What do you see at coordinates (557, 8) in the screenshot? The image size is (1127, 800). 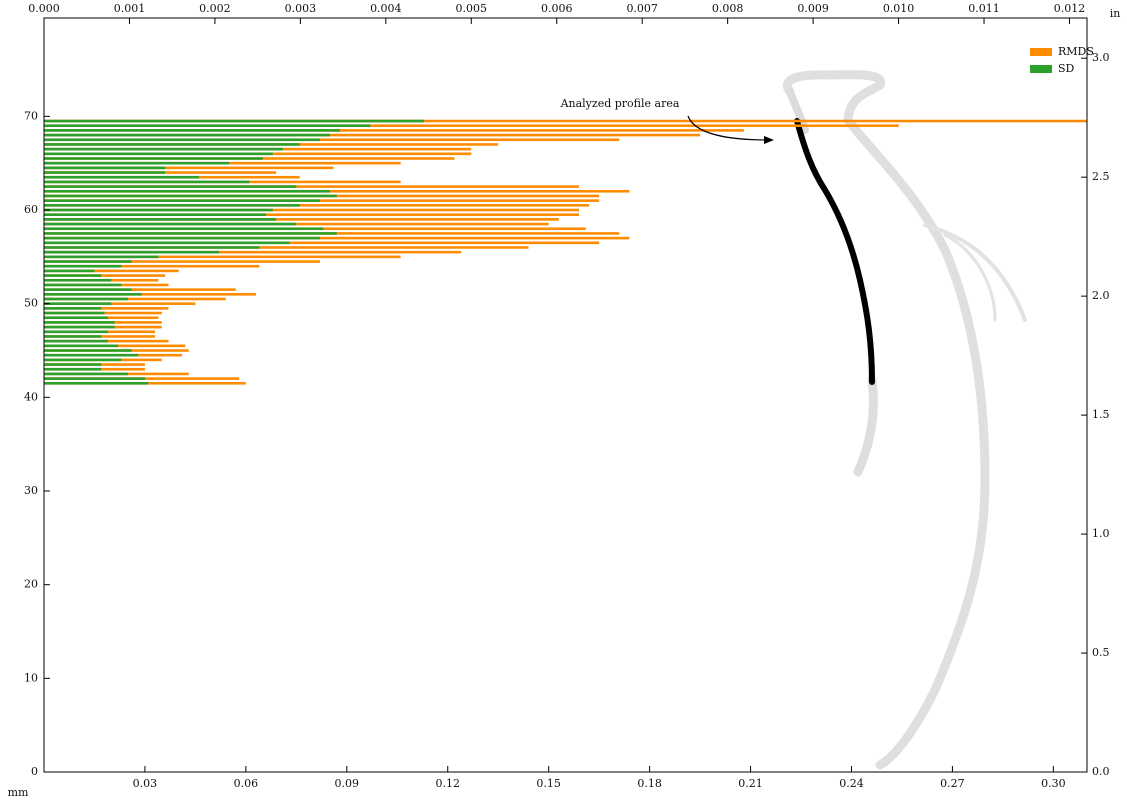 I see `x2-tick-label: 0.006` at bounding box center [557, 8].